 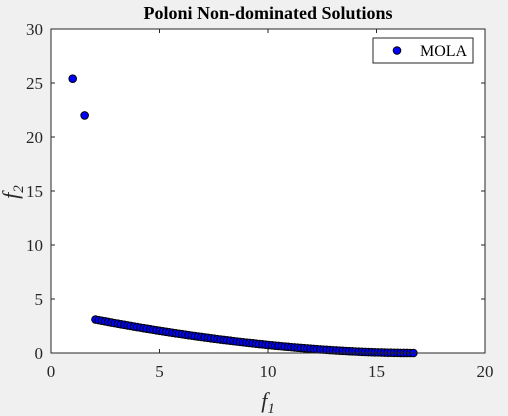 What do you see at coordinates (34, 29) in the screenshot?
I see `y-tick-label: 30` at bounding box center [34, 29].